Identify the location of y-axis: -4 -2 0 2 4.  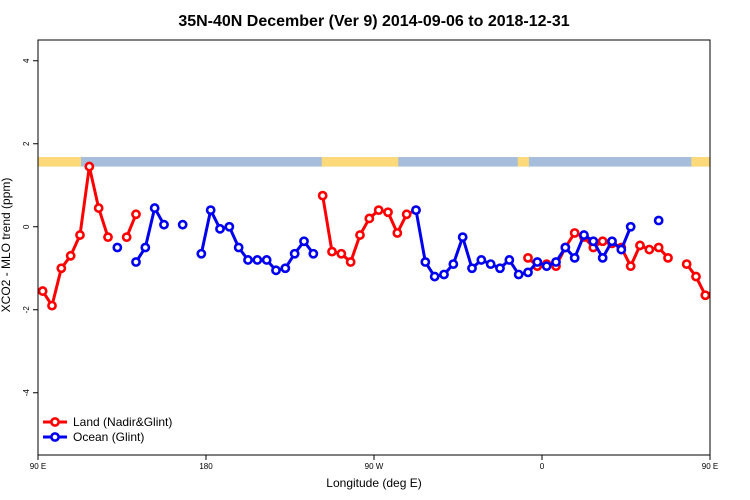
(30, 227).